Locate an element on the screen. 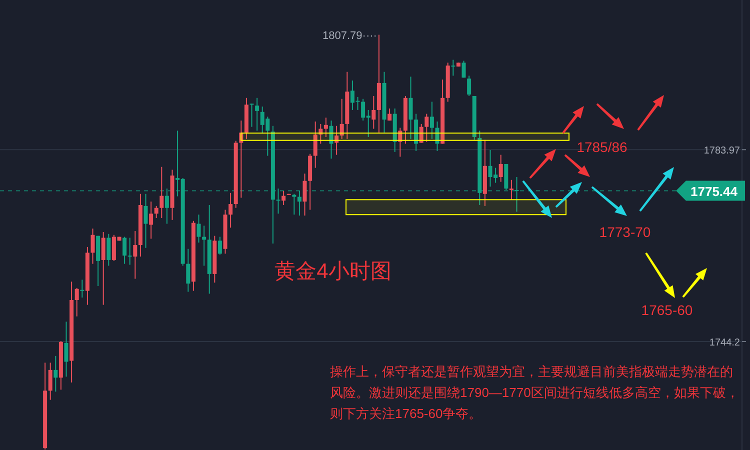 The width and height of the screenshot is (750, 450). annotation: 1765-60 is located at coordinates (667, 310).